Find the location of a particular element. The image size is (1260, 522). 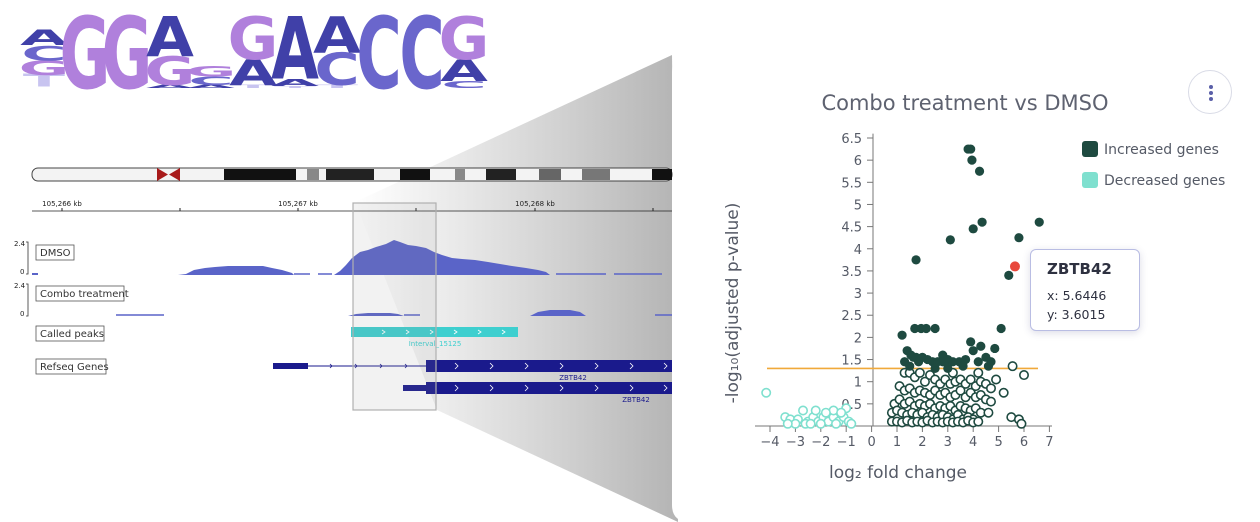

x-tick-label: 0 is located at coordinates (871, 442).